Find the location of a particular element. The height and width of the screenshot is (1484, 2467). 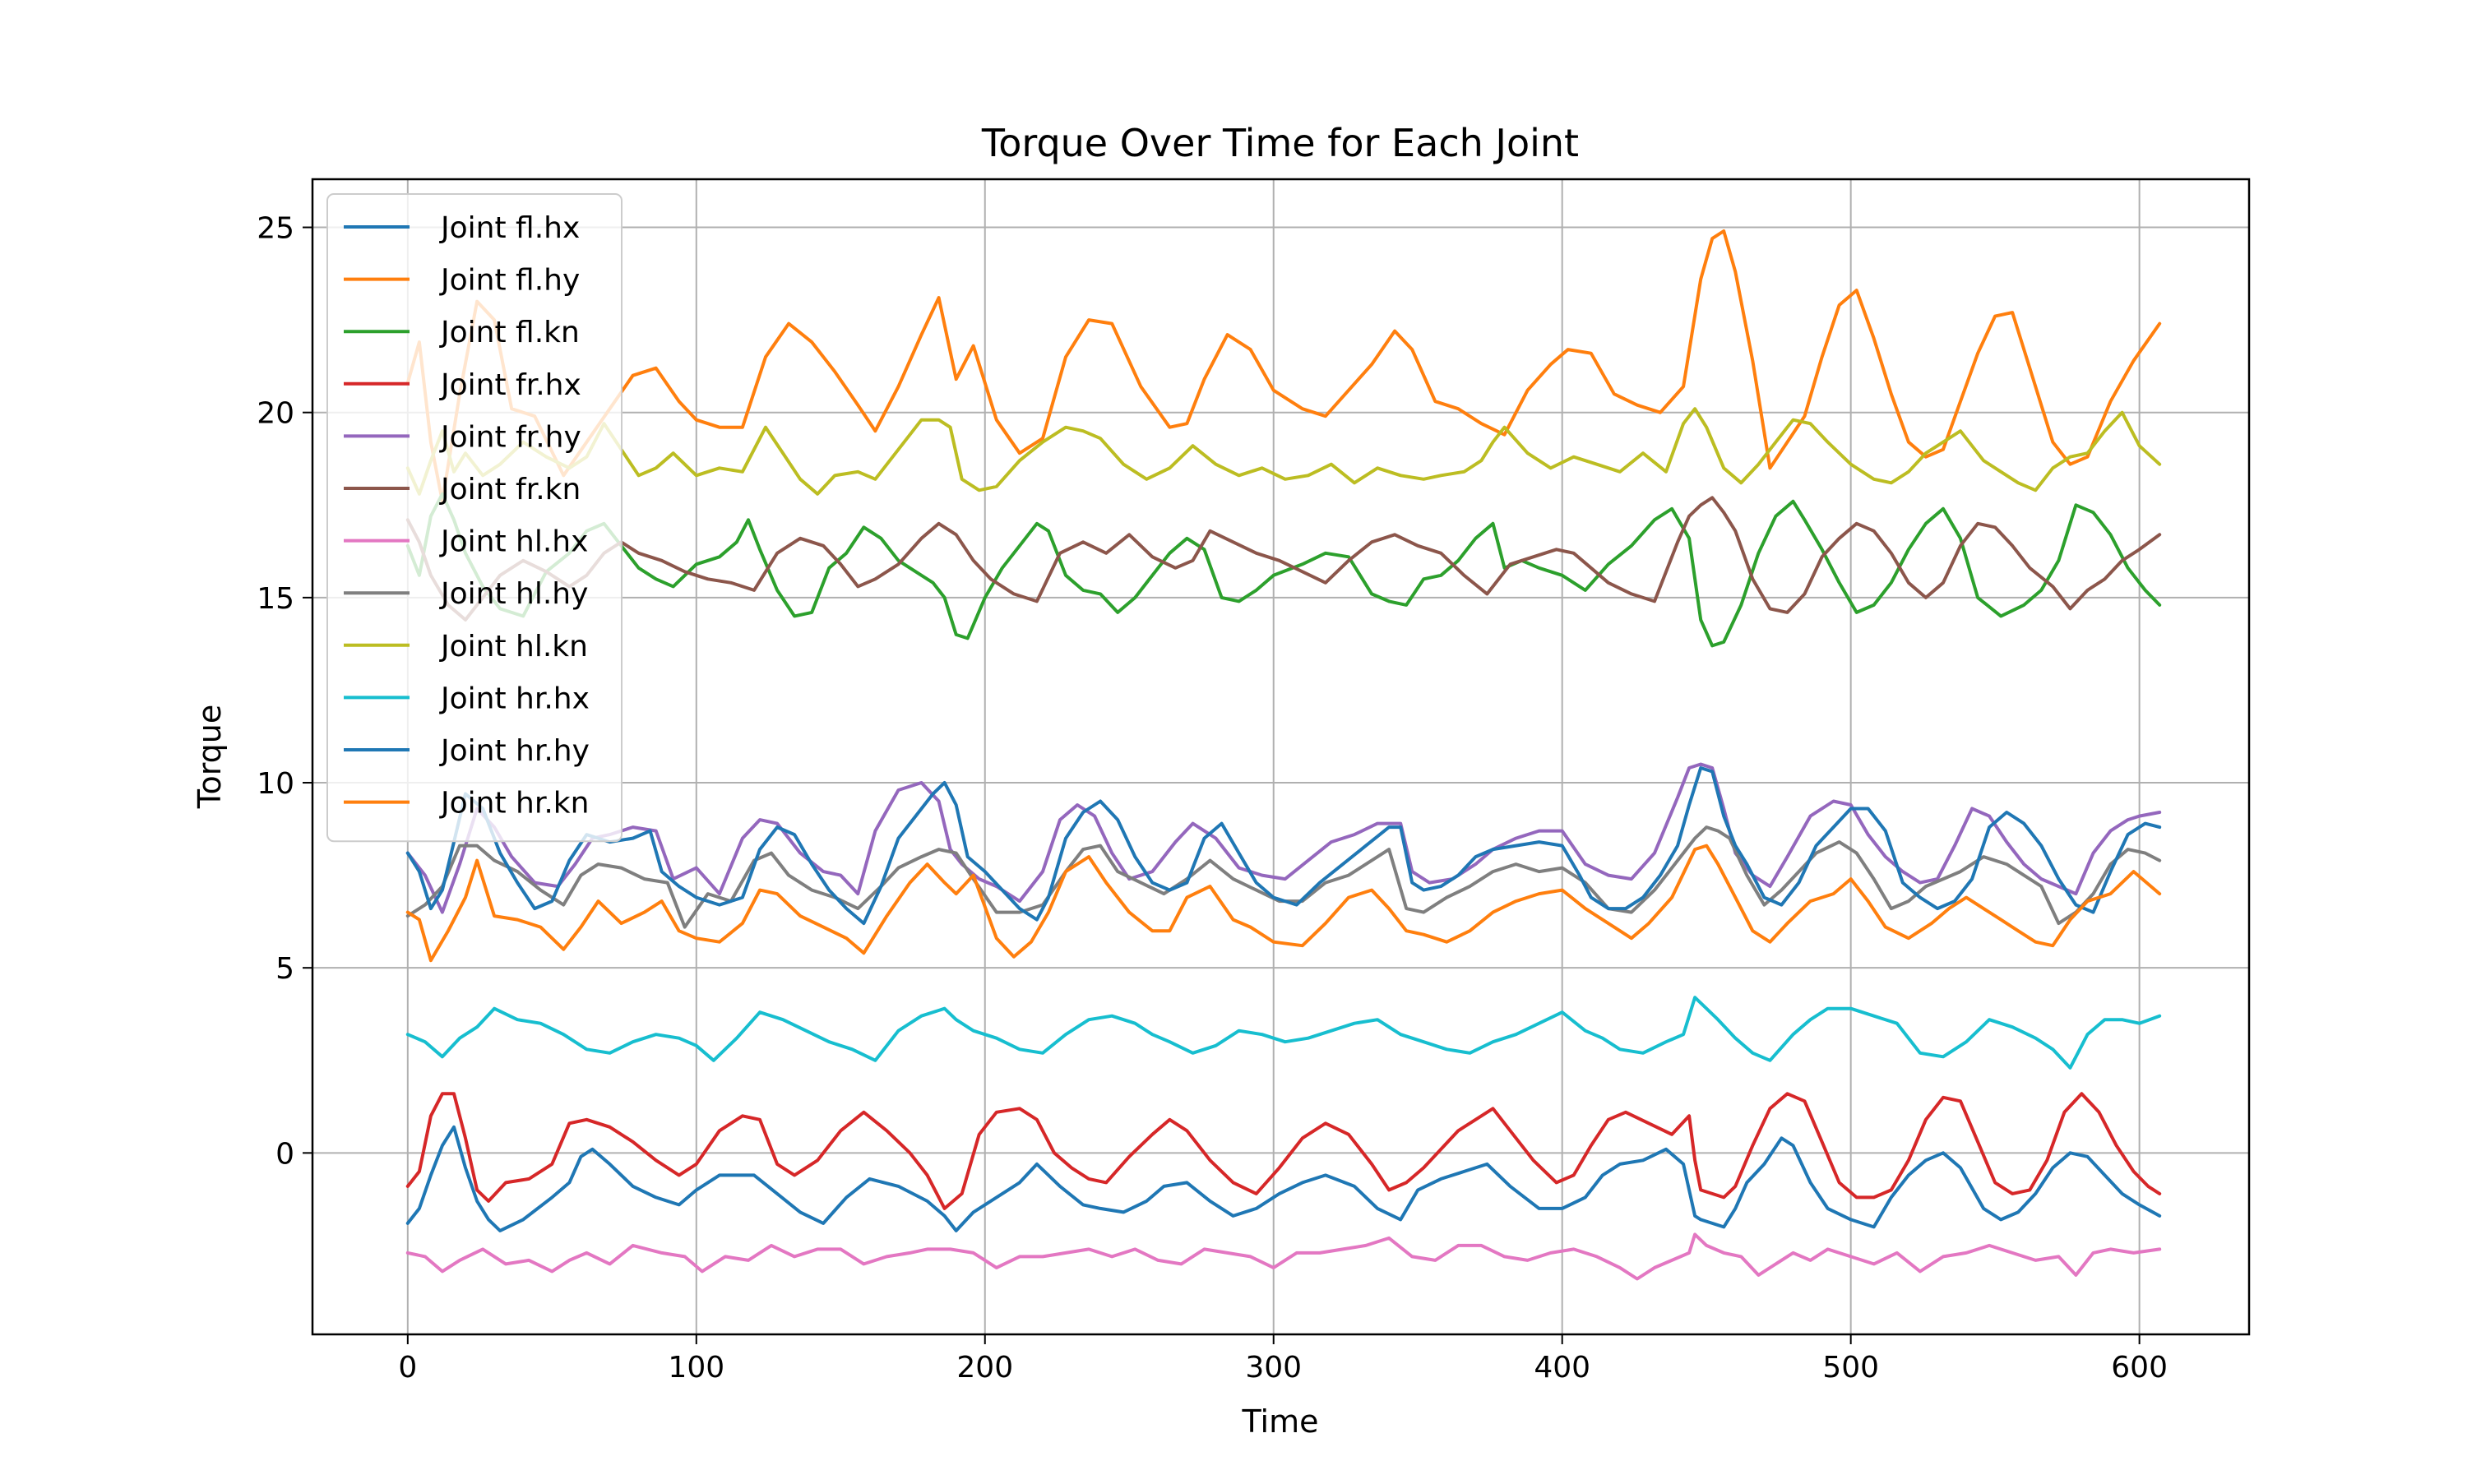

legend-label: Joint hl.hy is located at coordinates (513, 594).